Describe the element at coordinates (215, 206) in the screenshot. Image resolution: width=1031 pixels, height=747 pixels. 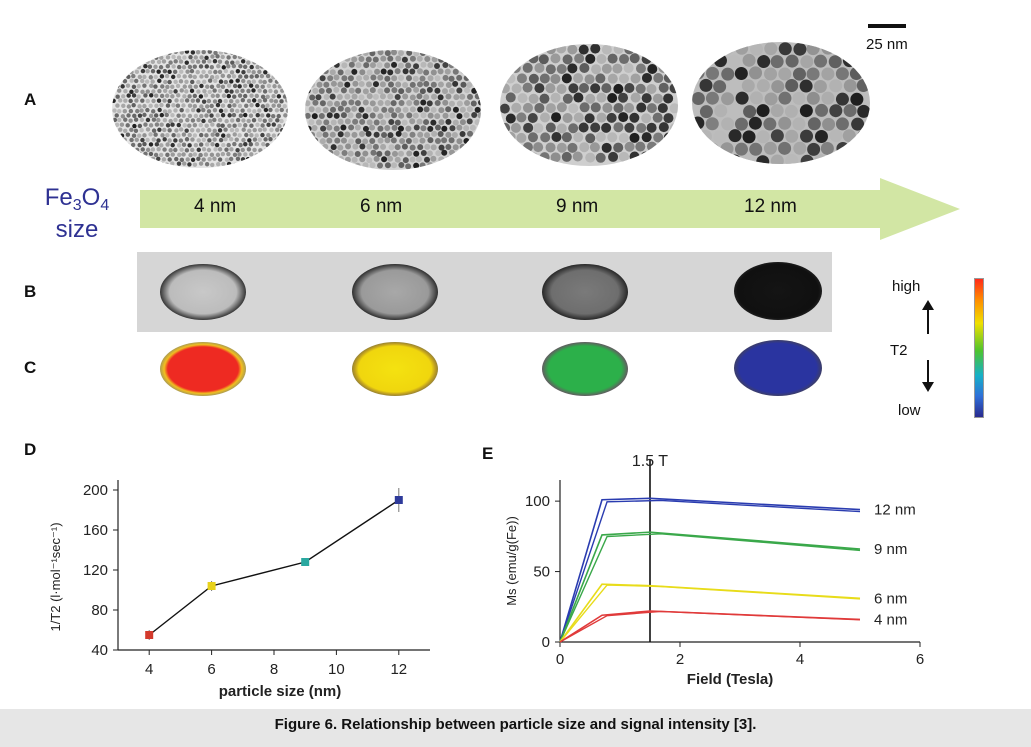
I see `arrow-label-4nm: 4 nm` at that location.